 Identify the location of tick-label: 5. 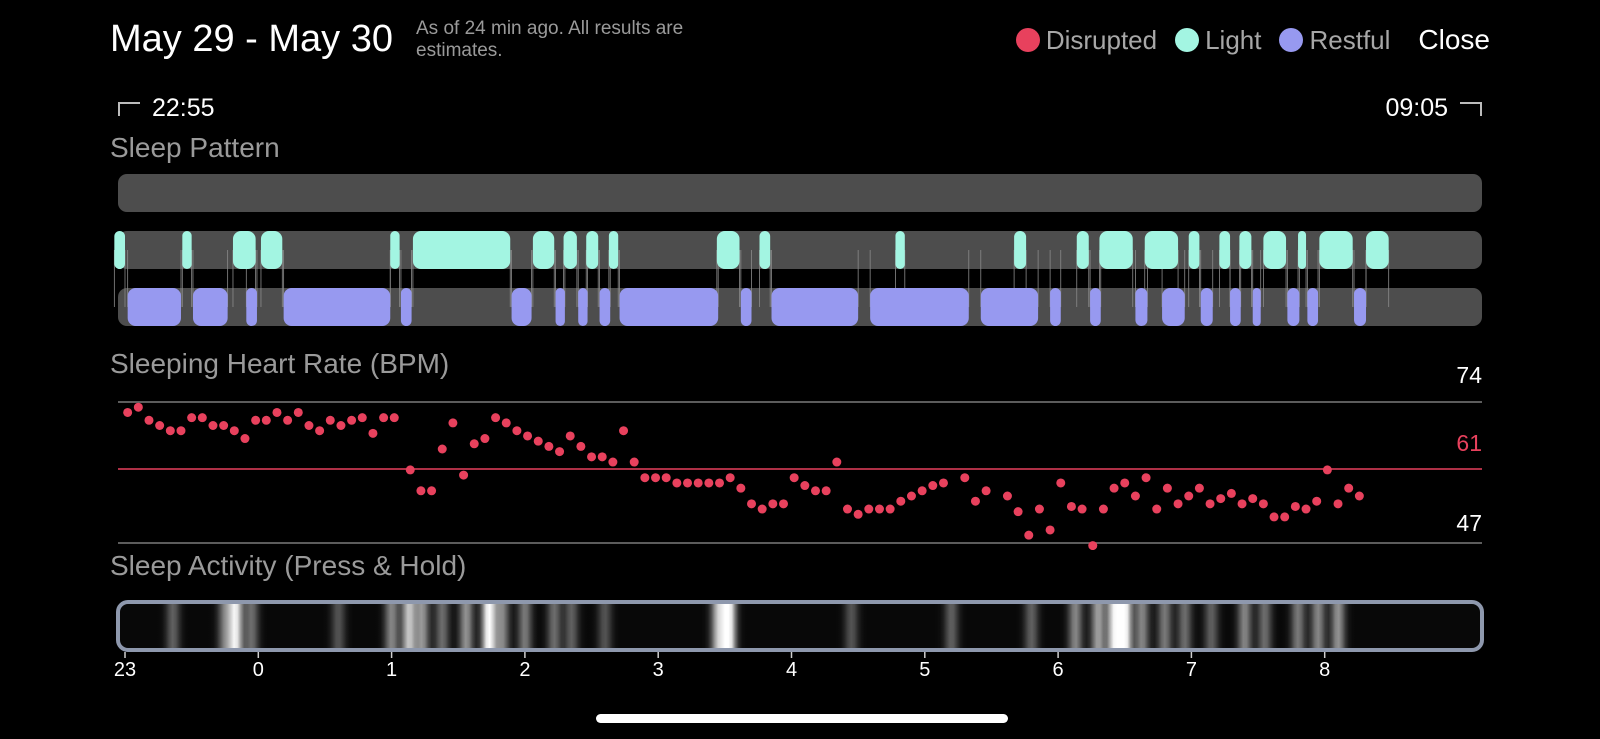
(924, 670).